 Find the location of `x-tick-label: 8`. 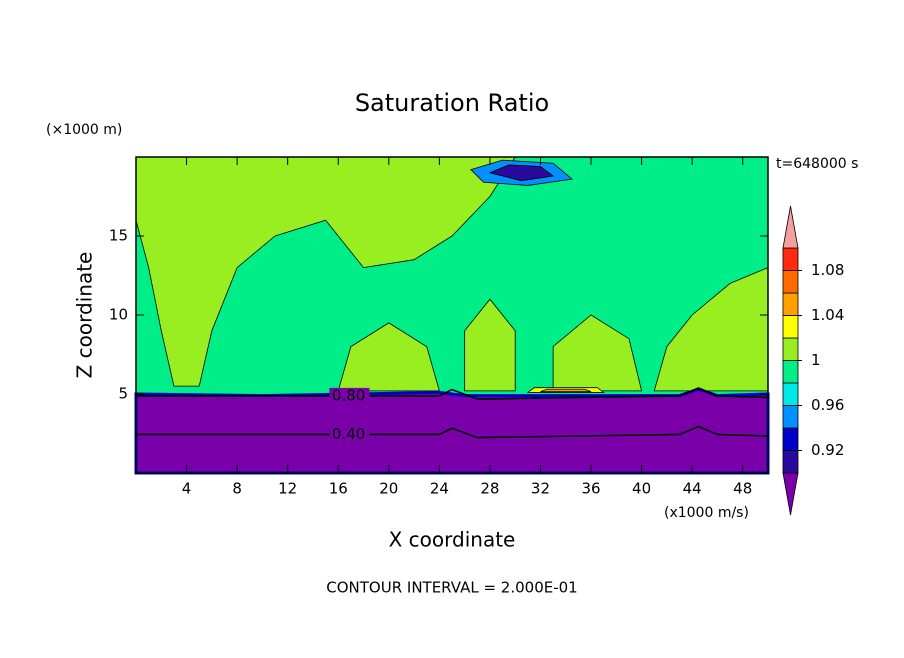

x-tick-label: 8 is located at coordinates (237, 489).